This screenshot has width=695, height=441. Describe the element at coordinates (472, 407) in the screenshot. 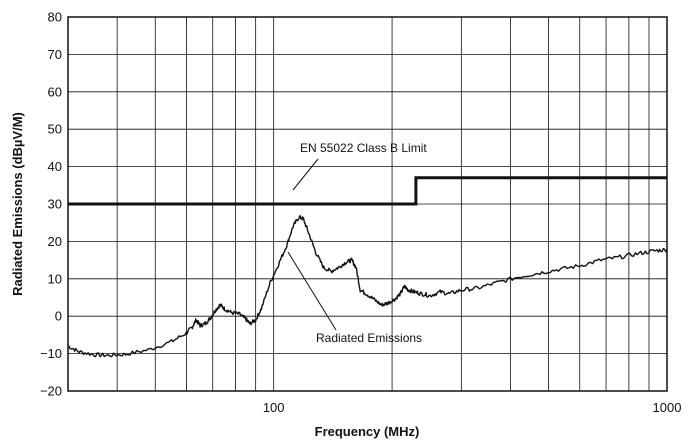

I see `x-tick-labels: 100 1000` at that location.